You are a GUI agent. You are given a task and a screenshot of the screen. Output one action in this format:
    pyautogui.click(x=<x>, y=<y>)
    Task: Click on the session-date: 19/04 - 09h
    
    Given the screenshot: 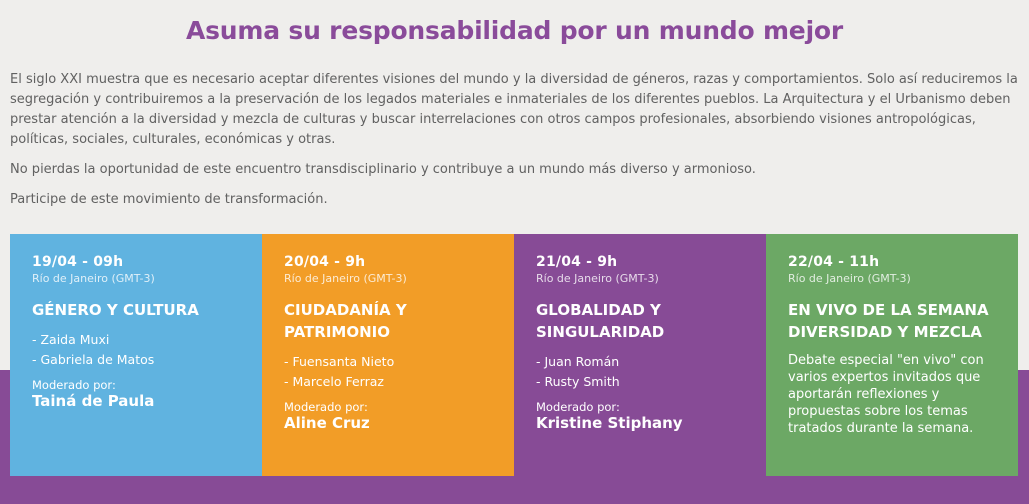 What is the action you would take?
    pyautogui.click(x=78, y=262)
    